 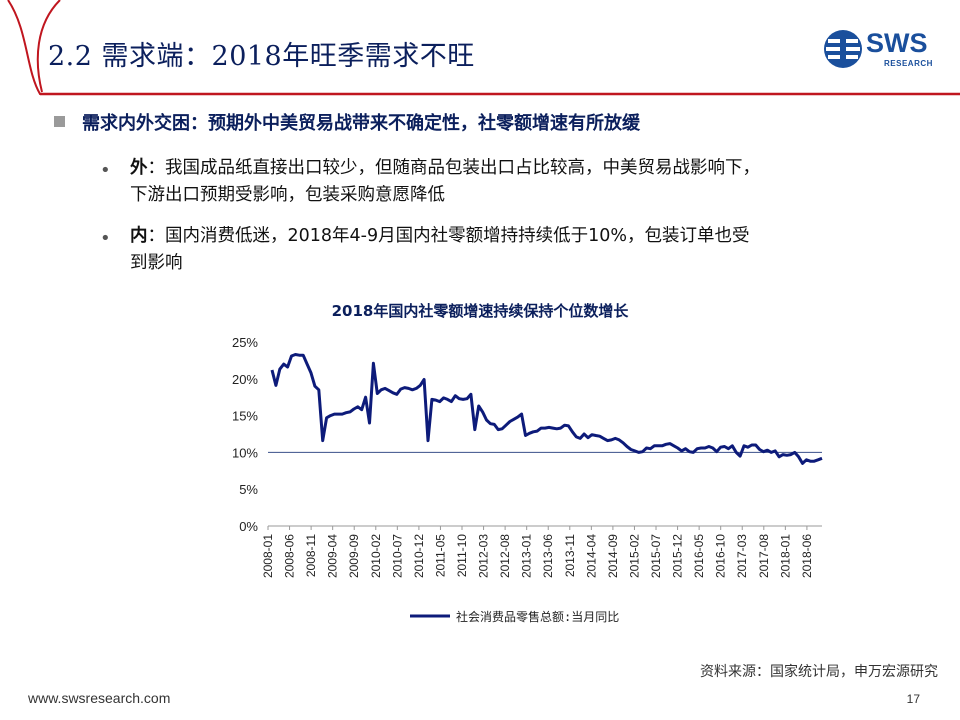 I want to click on y-tick-label: 20%, so click(x=245, y=379).